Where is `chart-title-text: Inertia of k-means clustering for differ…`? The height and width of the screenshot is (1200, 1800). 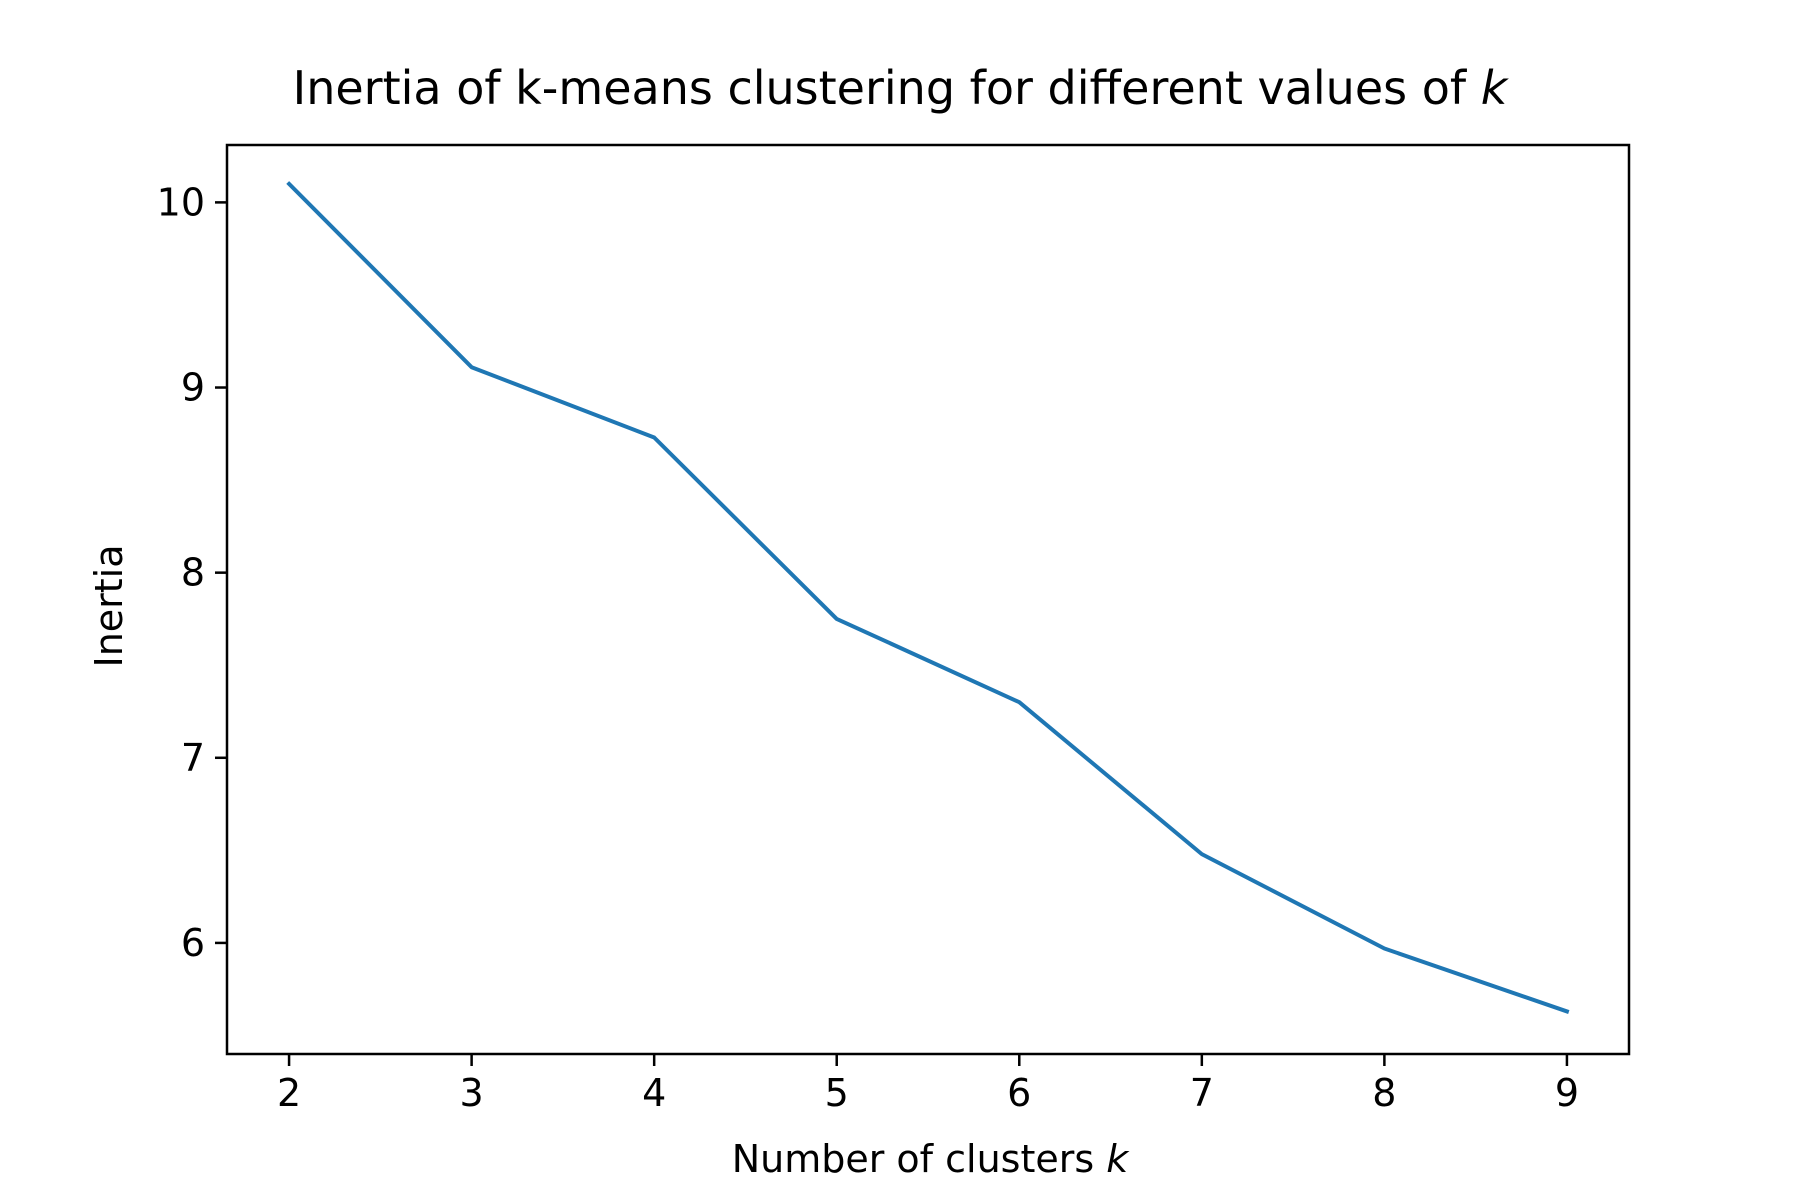
chart-title-text: Inertia of k-means clustering for differ… is located at coordinates (880, 88).